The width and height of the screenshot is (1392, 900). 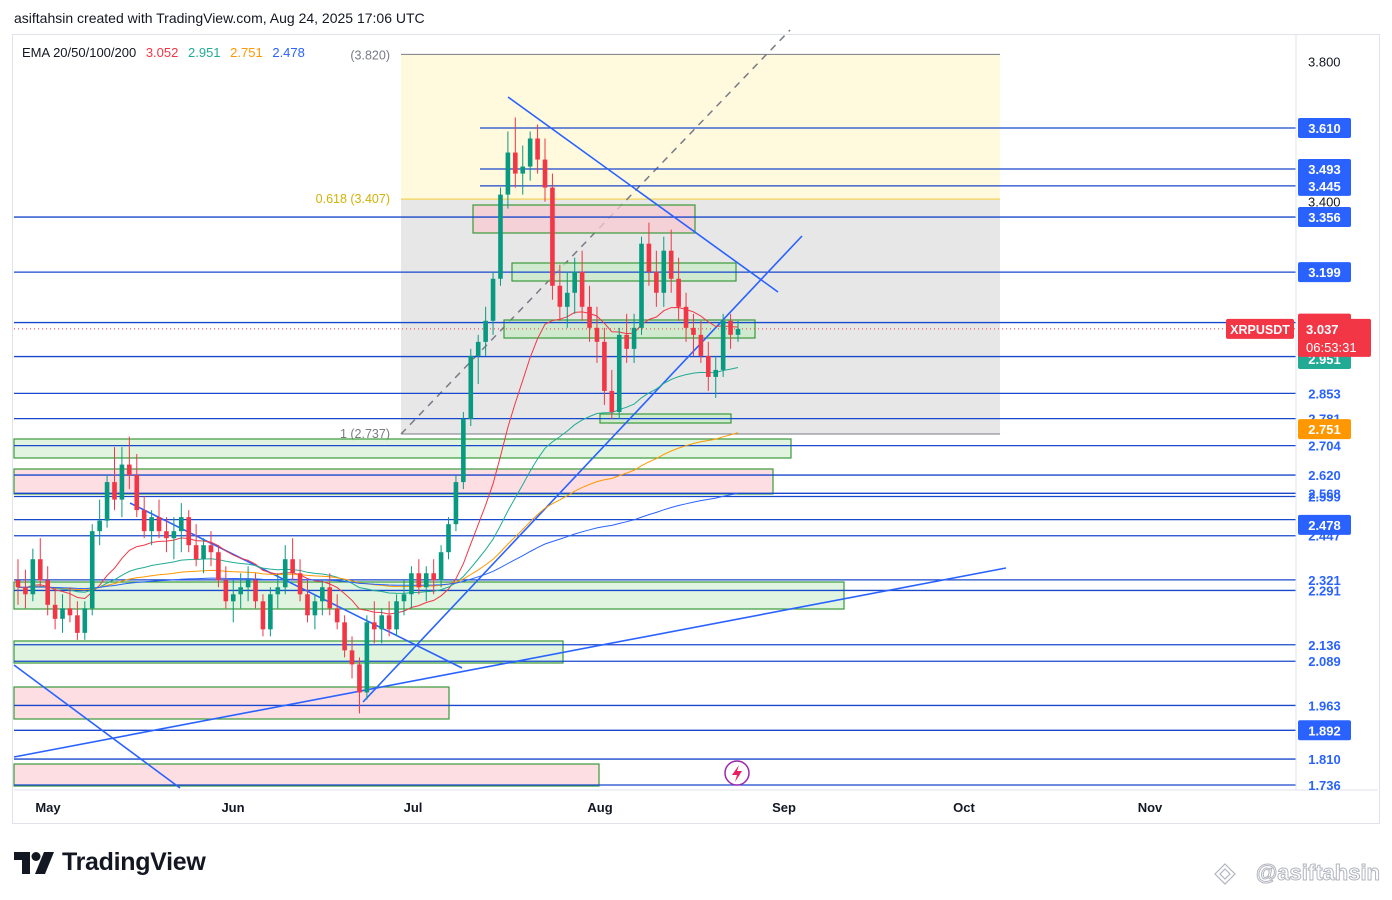 I want to click on ema-label: EMA 20/50/100/200, so click(x=79, y=52).